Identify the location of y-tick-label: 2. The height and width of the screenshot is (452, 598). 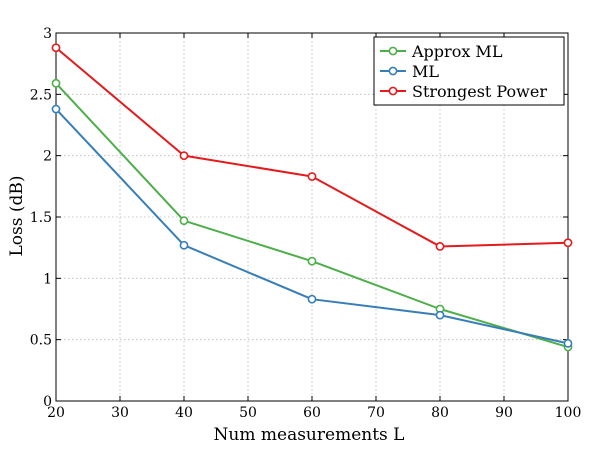
(47, 157).